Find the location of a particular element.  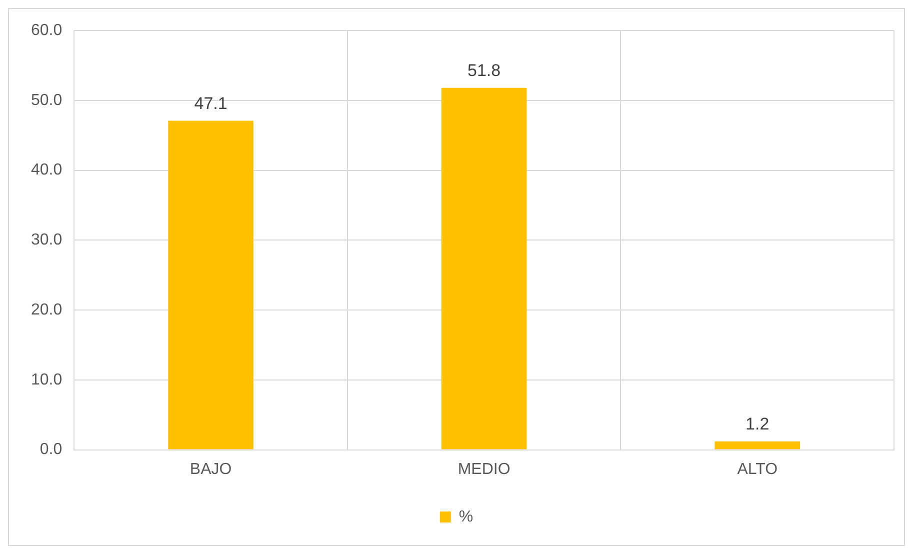

y-tick-label: 20.0 is located at coordinates (46, 309).